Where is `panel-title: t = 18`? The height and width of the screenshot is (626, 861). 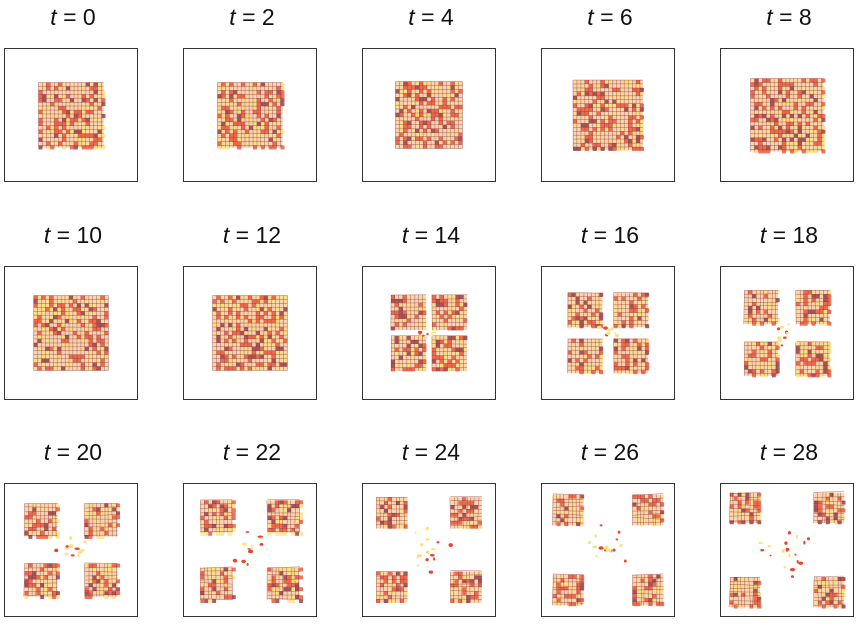
panel-title: t = 18 is located at coordinates (789, 235).